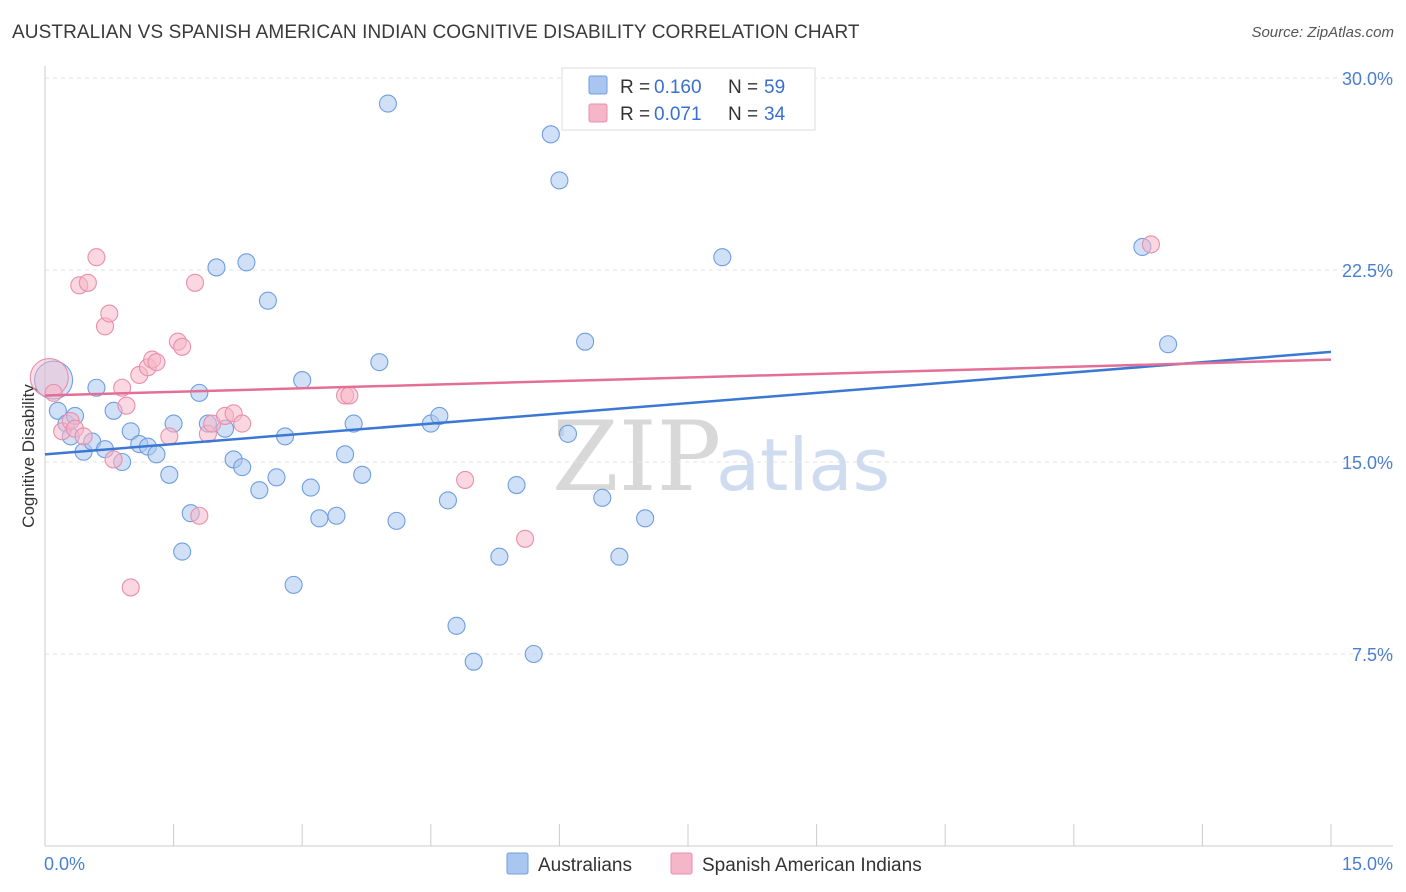  Describe the element at coordinates (1367, 463) in the screenshot. I see `y-tick-label-1: 15.0%` at that location.